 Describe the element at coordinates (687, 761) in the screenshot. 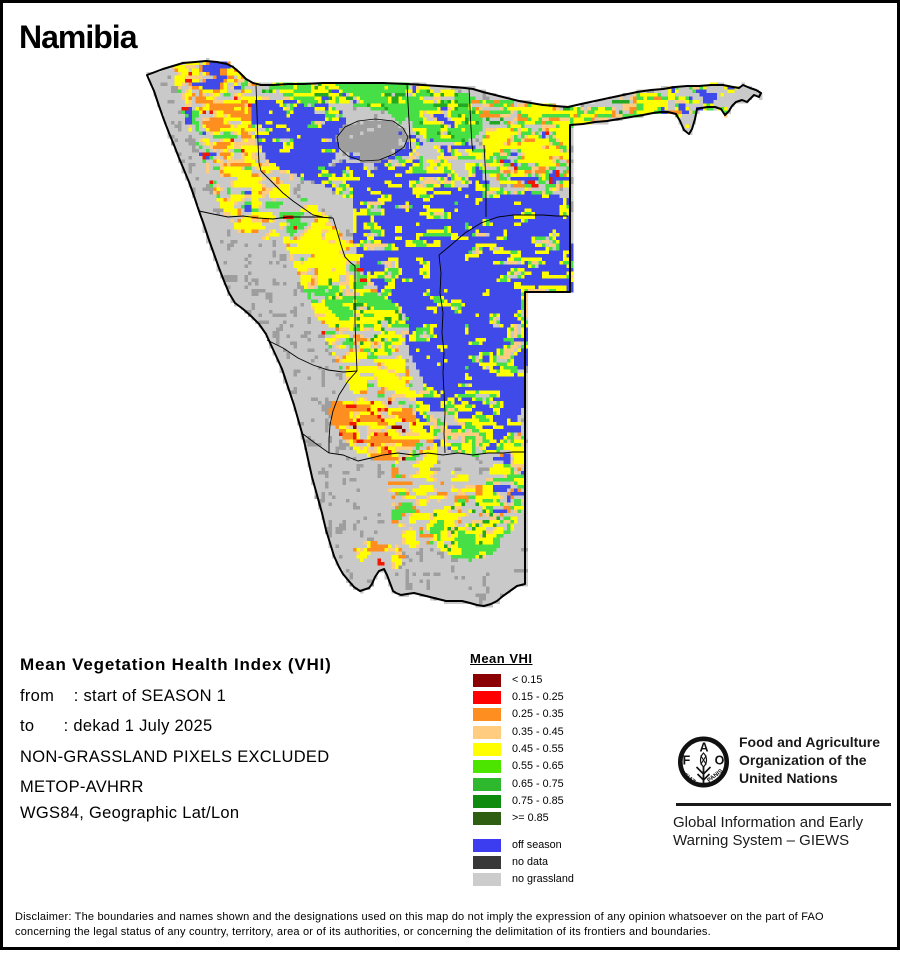

I see `svg-text: F` at that location.